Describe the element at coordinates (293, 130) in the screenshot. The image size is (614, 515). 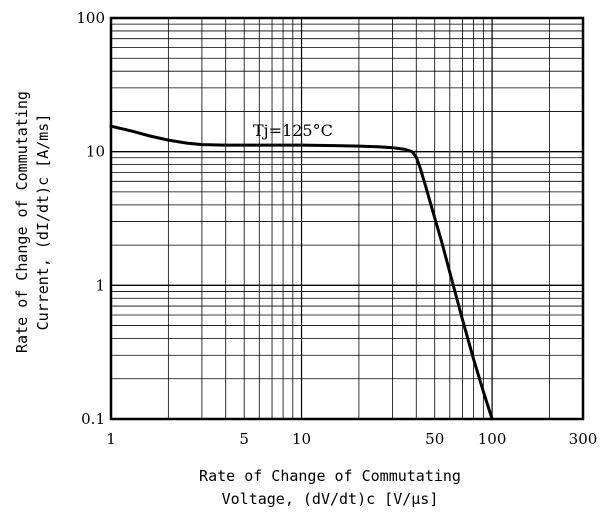
I see `temperature-annotation: Tj=125°C` at that location.